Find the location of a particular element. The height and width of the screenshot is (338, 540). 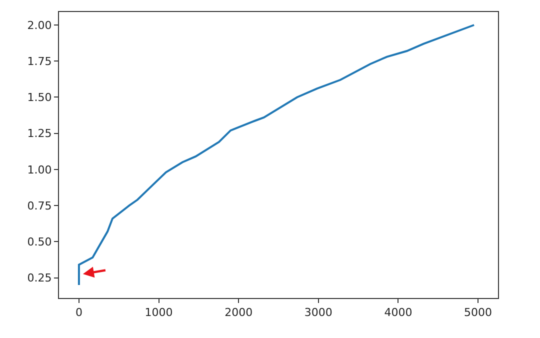

y-tick-label: 0.25 is located at coordinates (39, 278).